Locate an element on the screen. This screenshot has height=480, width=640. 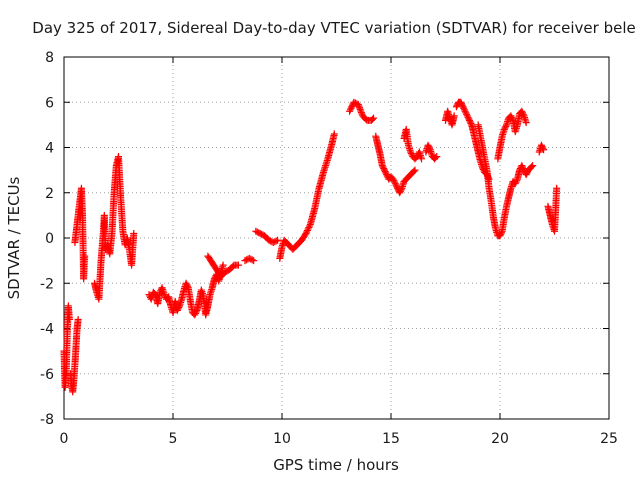
y-tick-label: -6 is located at coordinates (47, 375).